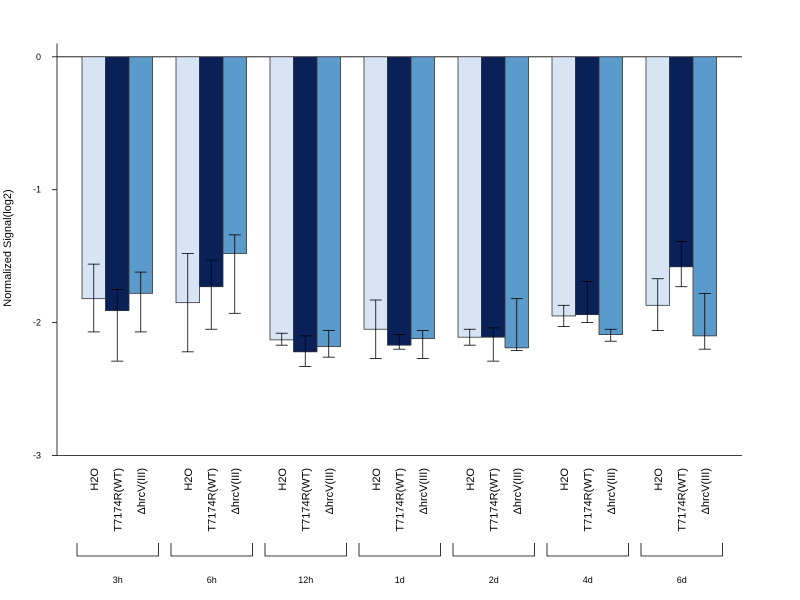 The width and height of the screenshot is (800, 600). I want to click on y-tick-label: -3, so click(37, 456).